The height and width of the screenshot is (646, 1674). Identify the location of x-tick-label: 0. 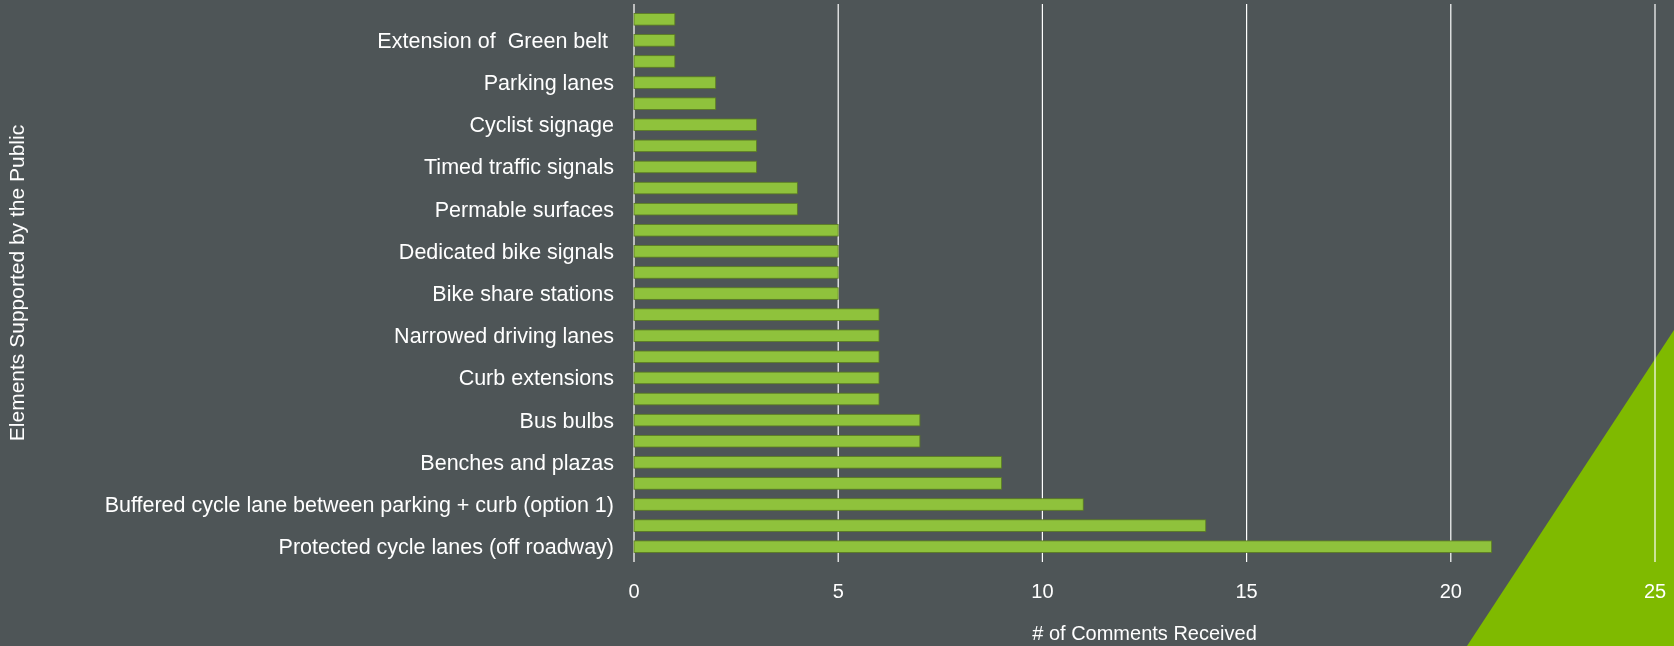
(634, 591).